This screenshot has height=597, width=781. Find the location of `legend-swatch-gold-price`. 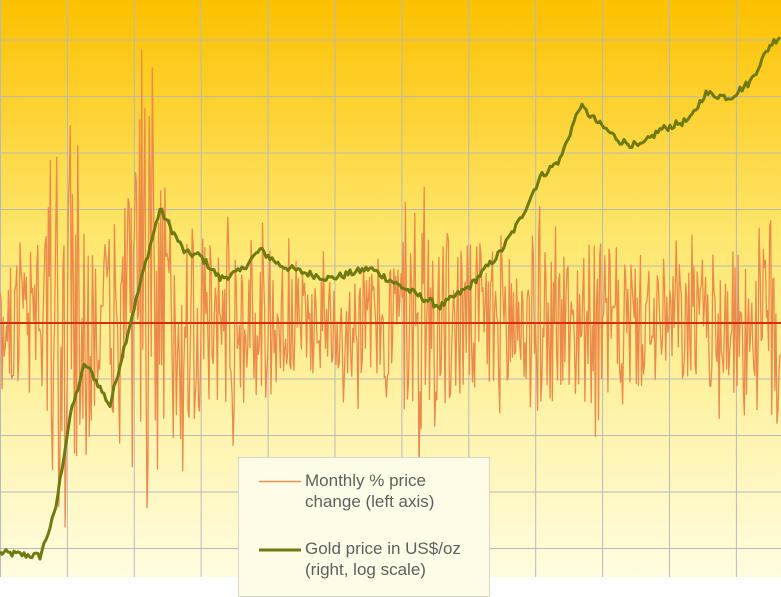

legend-swatch-gold-price is located at coordinates (280, 550).